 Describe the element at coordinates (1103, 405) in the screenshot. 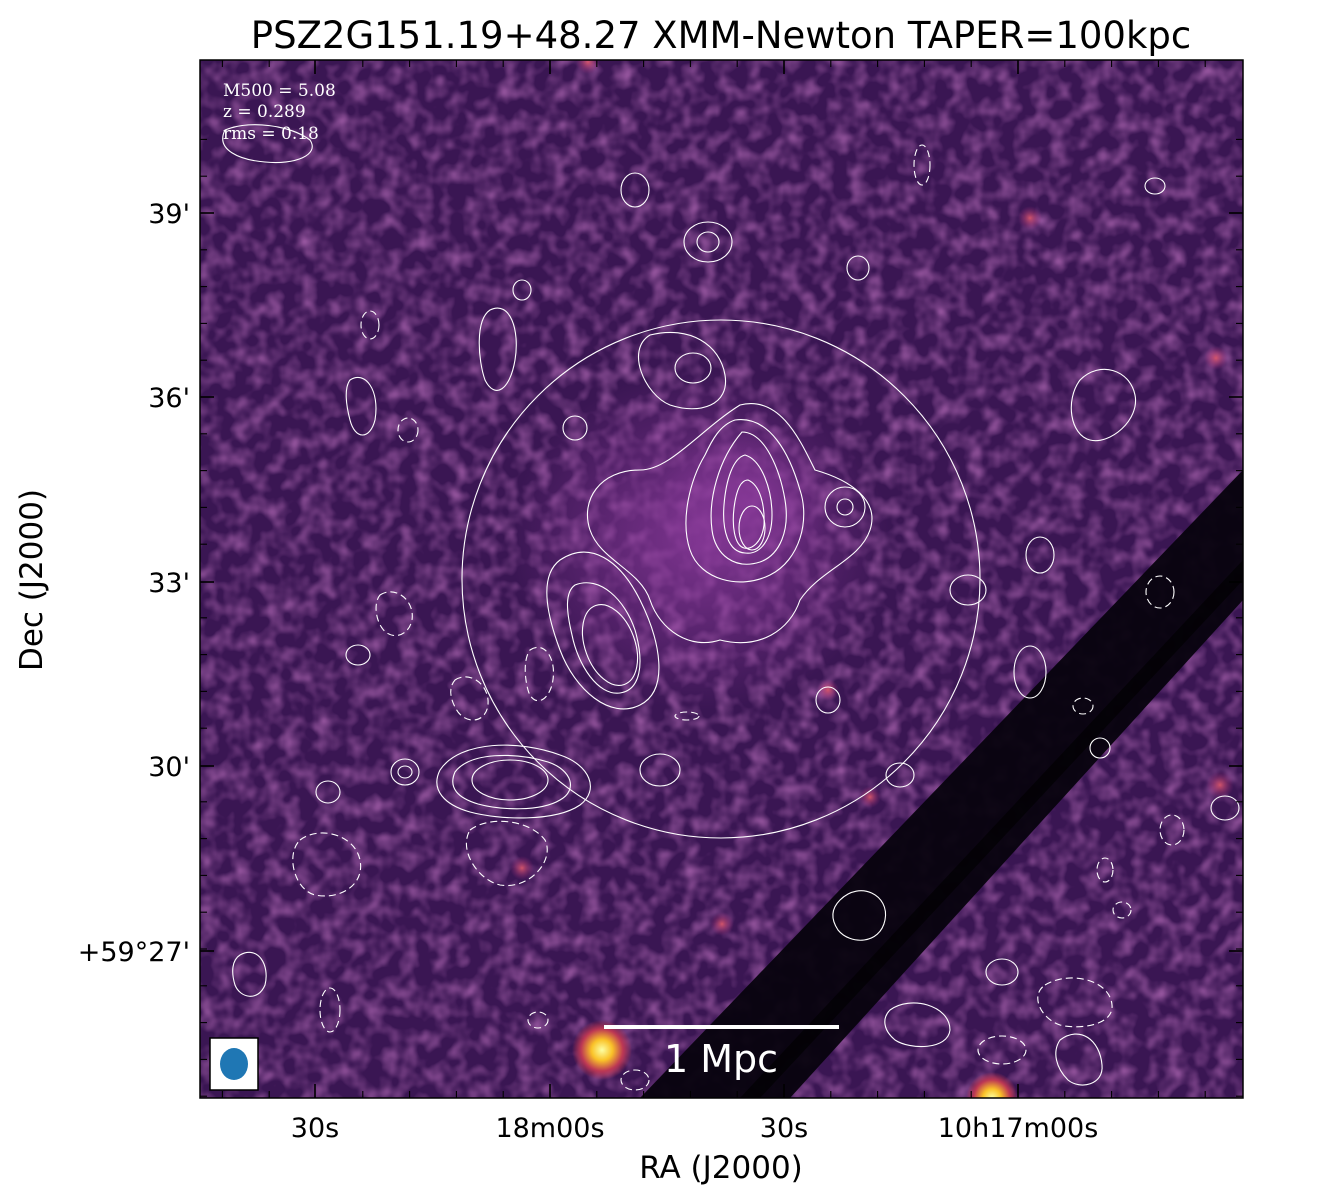

I see `east-contour` at that location.